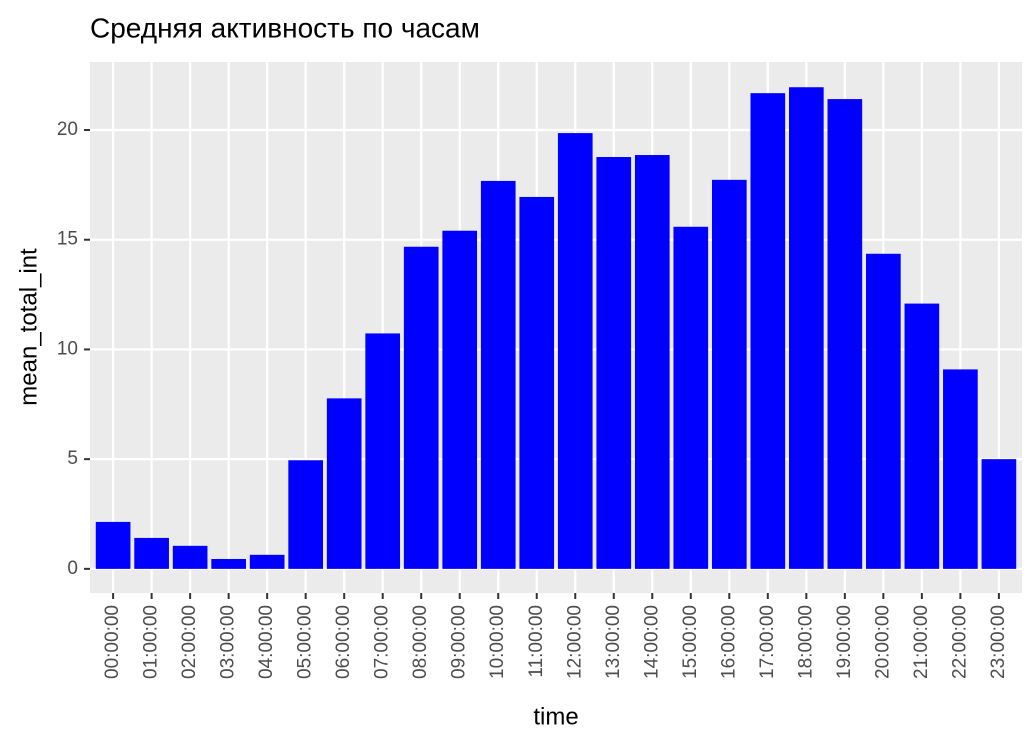 This screenshot has width=1036, height=750. I want to click on x-tick-label: 01:00:00, so click(151, 642).